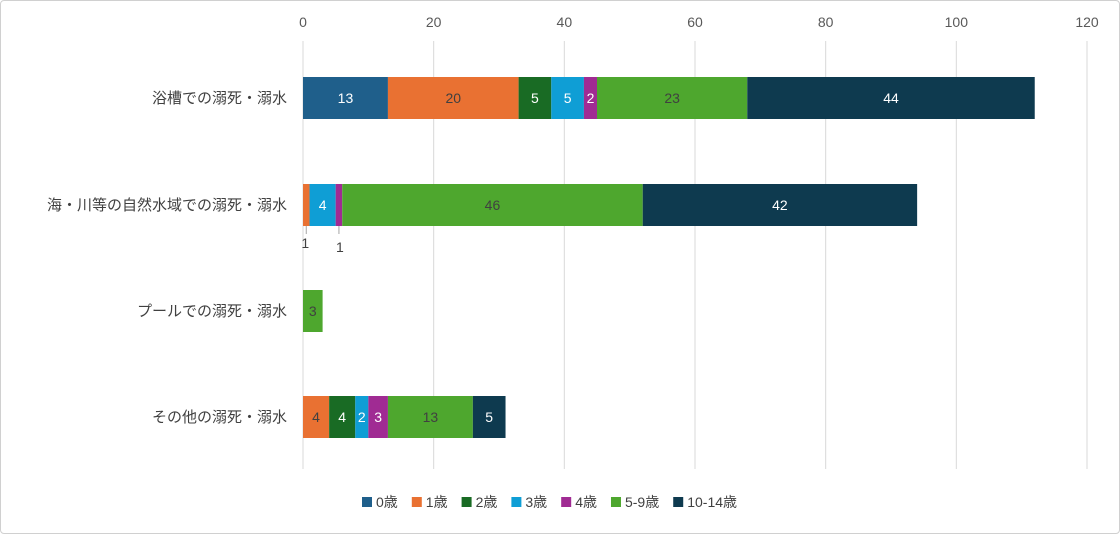 This screenshot has height=535, width=1120. I want to click on legend-entry: 3歳, so click(536, 502).